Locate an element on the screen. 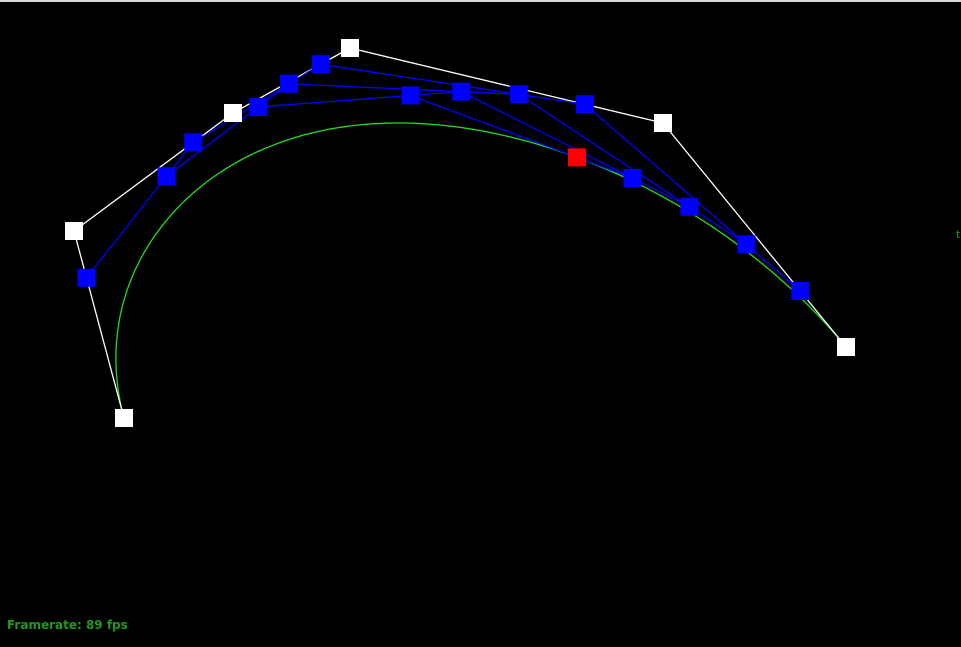  evaluated-point is located at coordinates (576, 157).